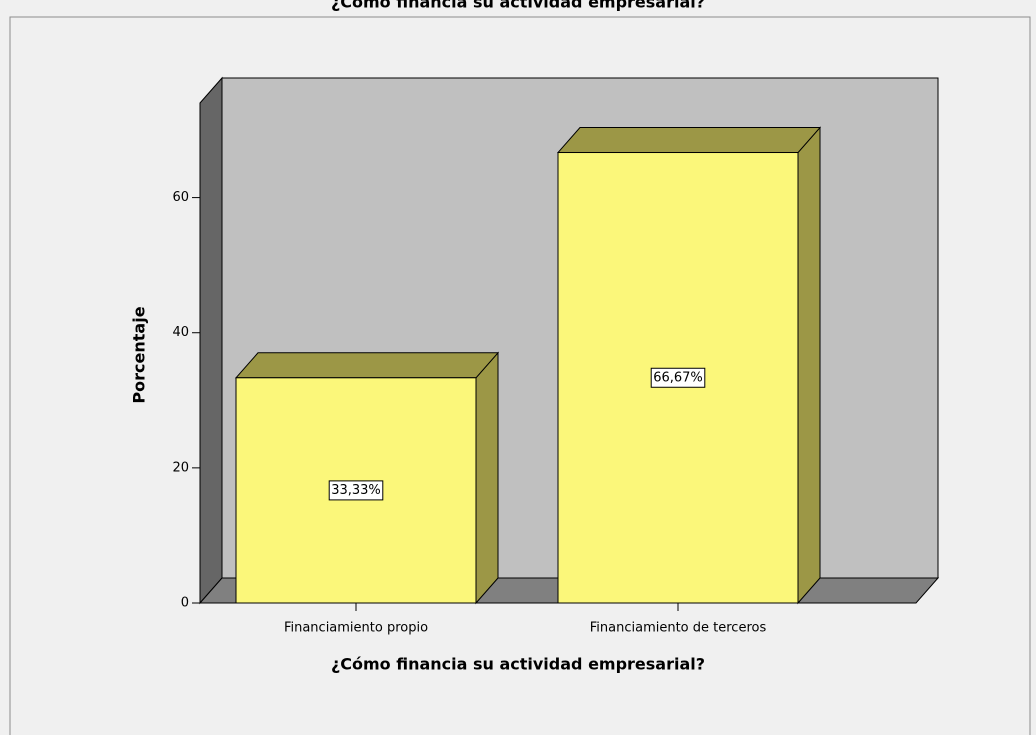 Image resolution: width=1036 pixels, height=735 pixels. What do you see at coordinates (678, 628) in the screenshot?
I see `x-tick-label: Financiamiento de terceros` at bounding box center [678, 628].